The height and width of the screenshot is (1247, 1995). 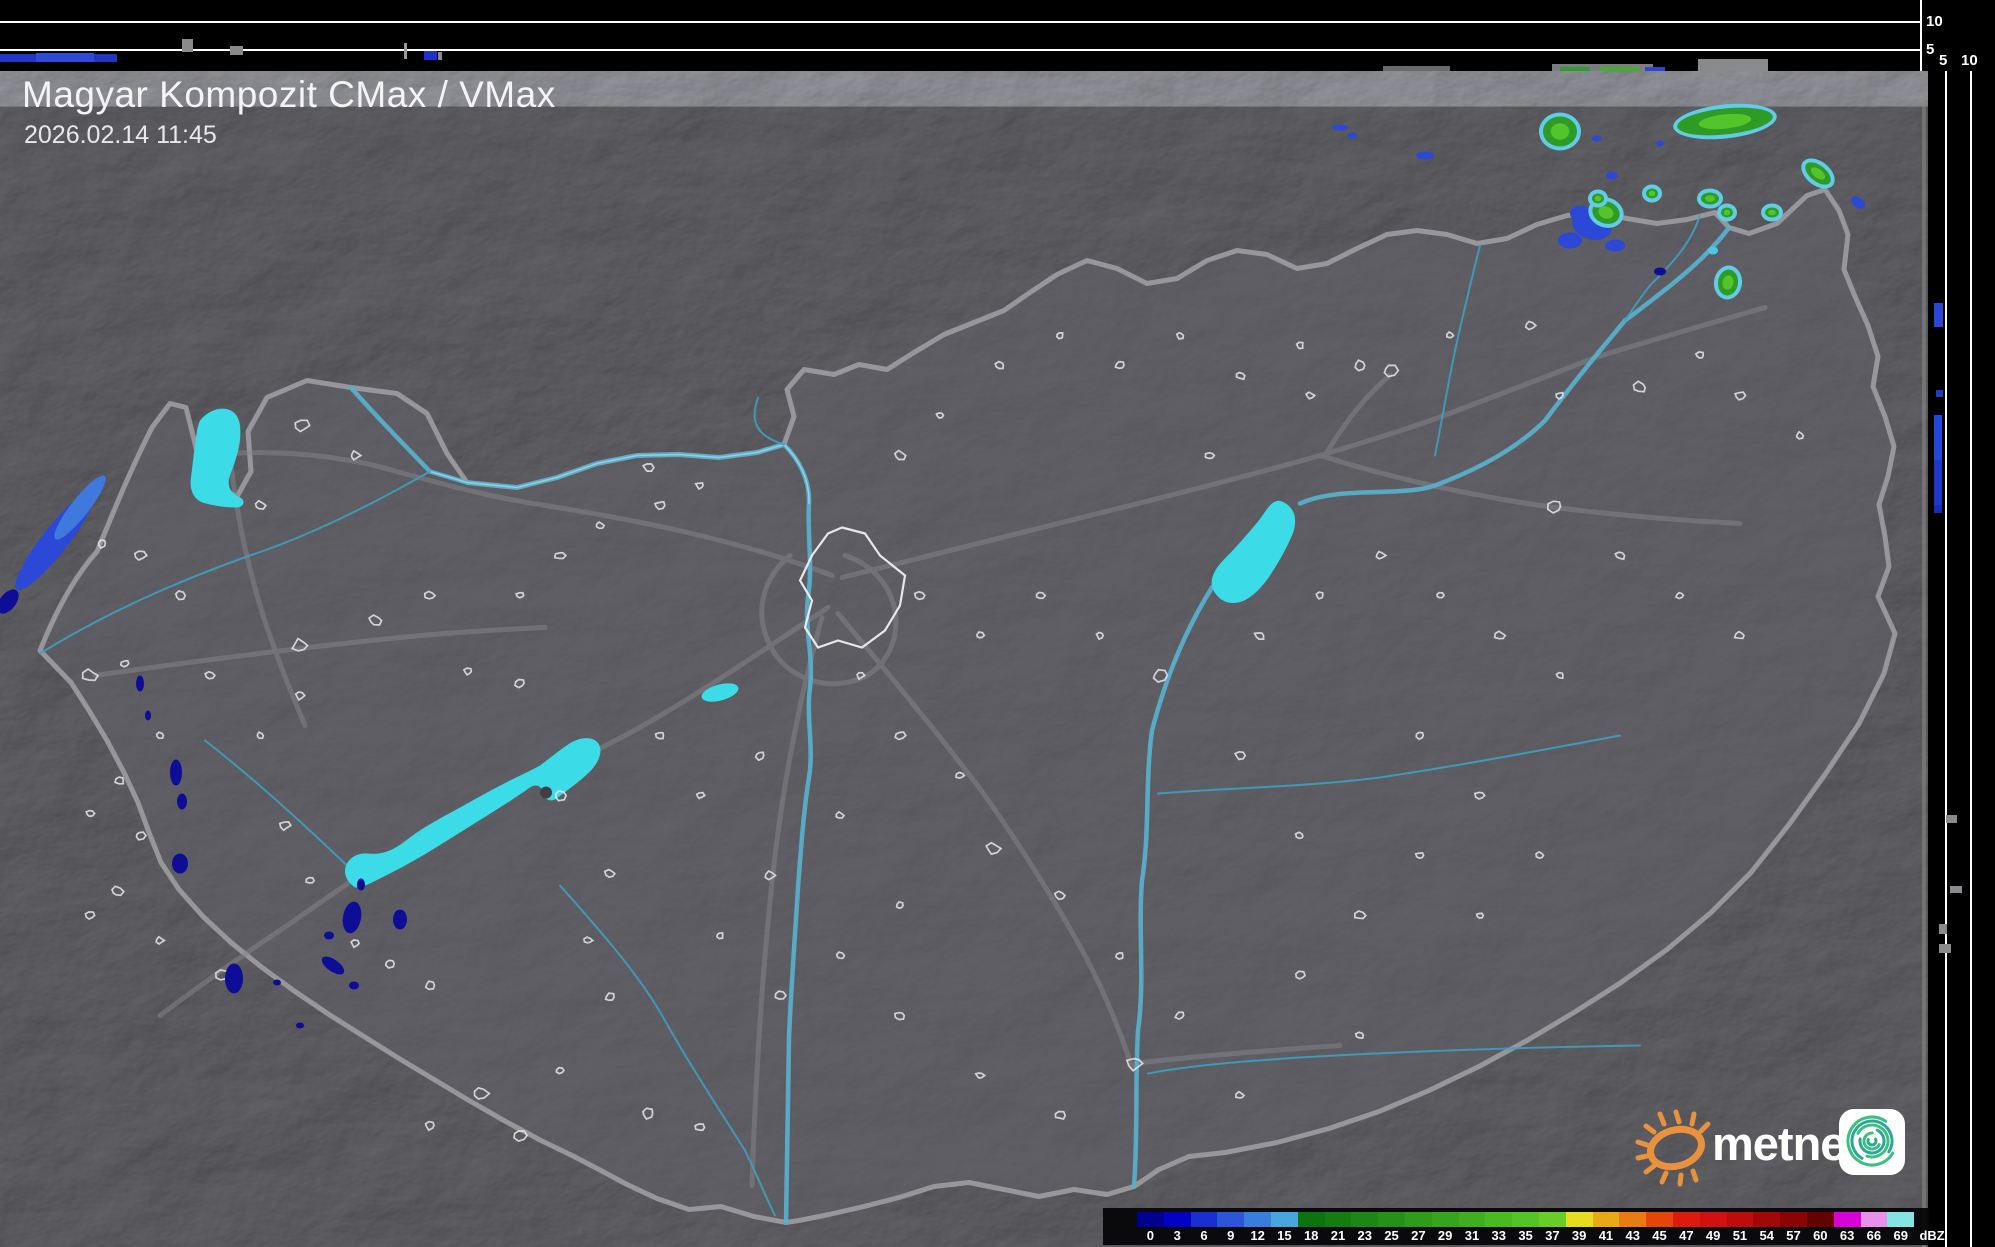 I want to click on scale-tick-label: 35, so click(x=1525, y=1235).